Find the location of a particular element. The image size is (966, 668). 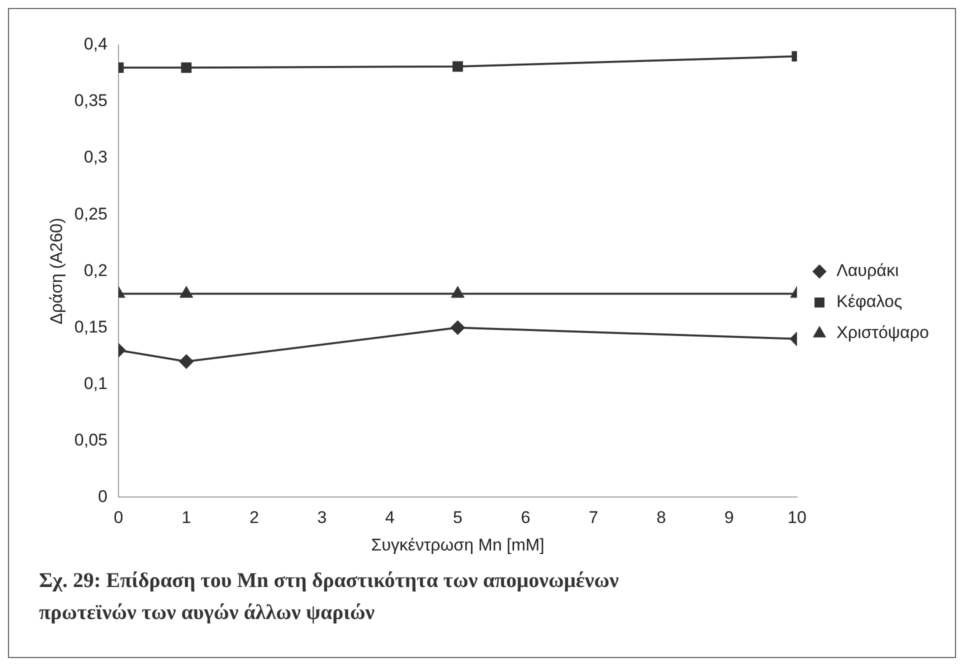

y-tick-label: 0,1 is located at coordinates (96, 383).